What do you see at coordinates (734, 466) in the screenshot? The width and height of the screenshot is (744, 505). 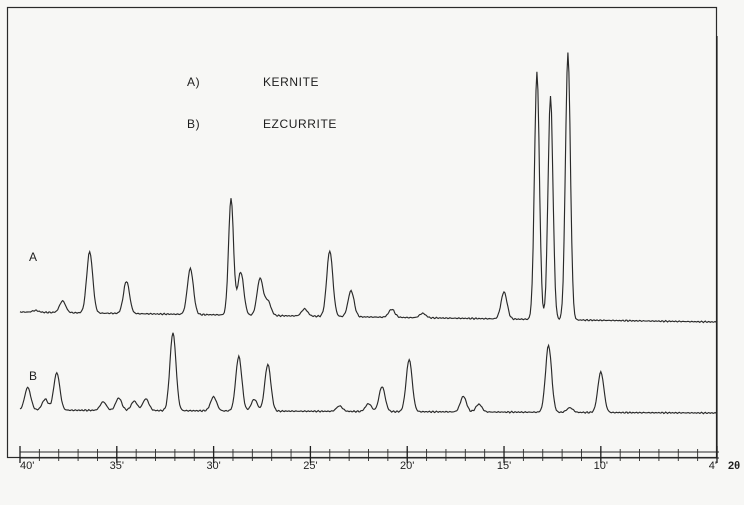 I see `x-axis-unit-label: 2θ` at bounding box center [734, 466].